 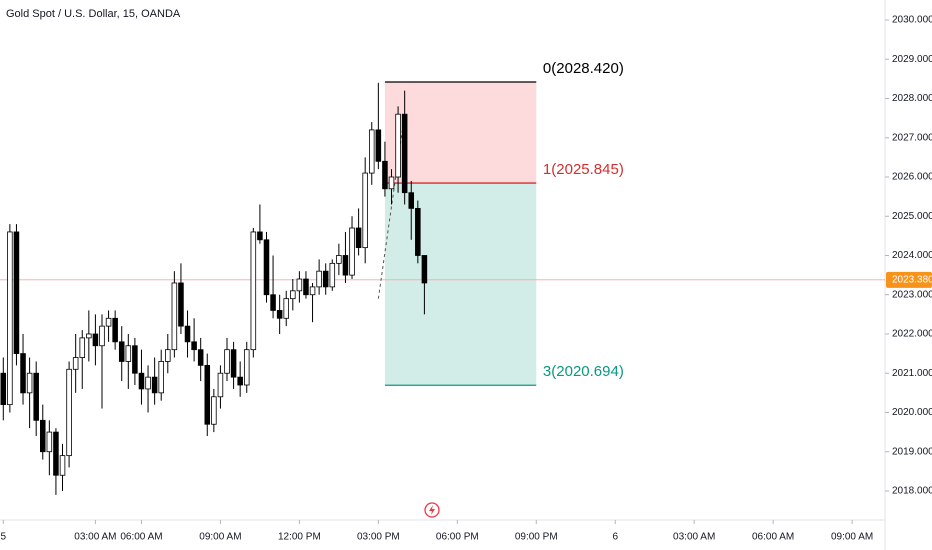 I want to click on level-label: 1(2025.845), so click(x=583, y=169).